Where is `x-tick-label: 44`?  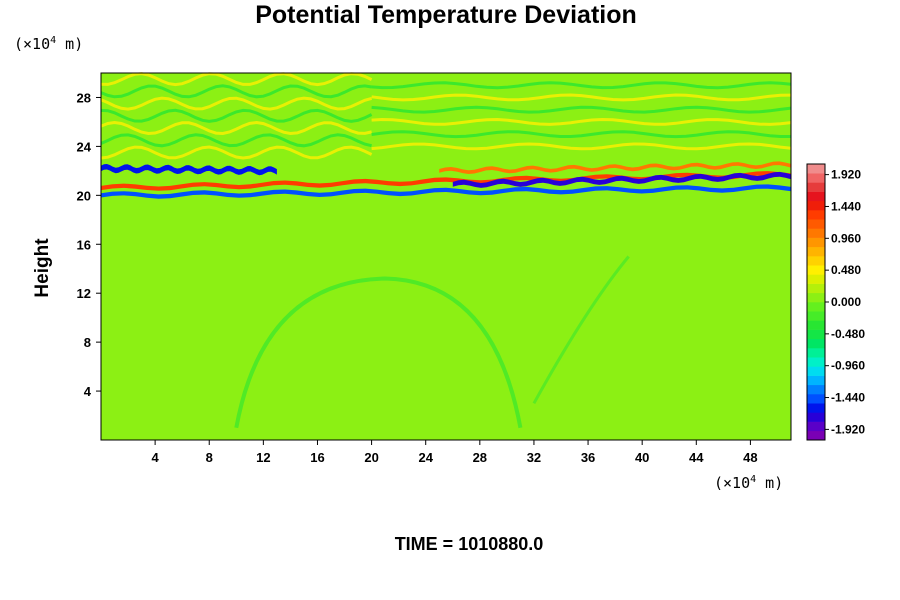
x-tick-label: 44 is located at coordinates (696, 457).